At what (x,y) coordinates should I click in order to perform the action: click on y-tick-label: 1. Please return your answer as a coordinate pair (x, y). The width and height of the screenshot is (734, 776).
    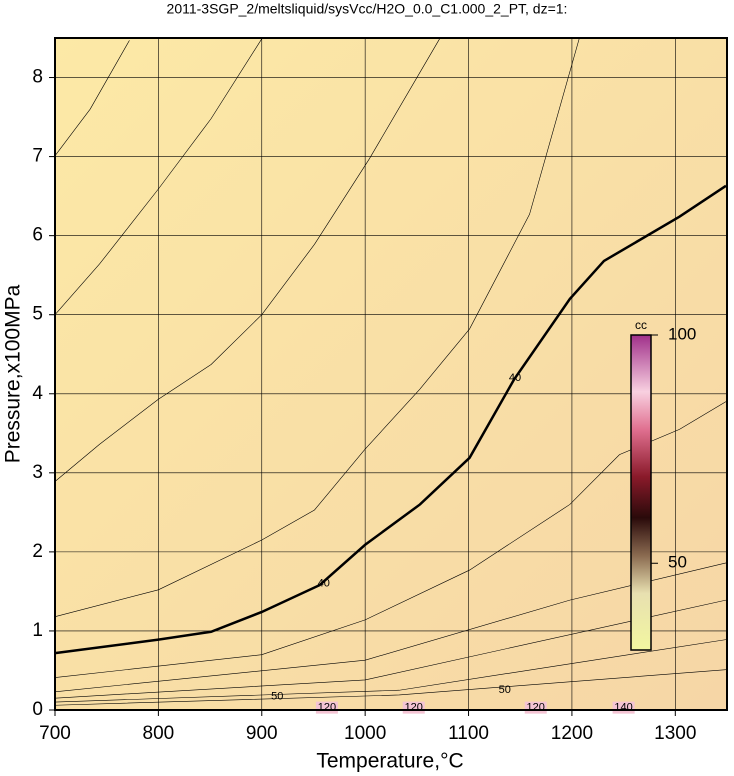
    Looking at the image, I should click on (37, 630).